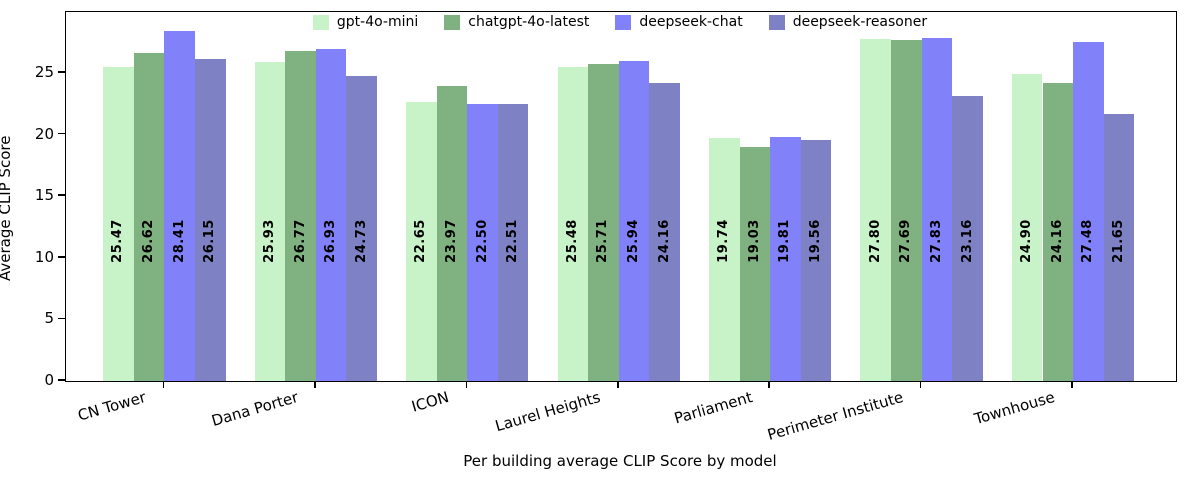  What do you see at coordinates (816, 241) in the screenshot?
I see `bar-value-label: 19.56` at bounding box center [816, 241].